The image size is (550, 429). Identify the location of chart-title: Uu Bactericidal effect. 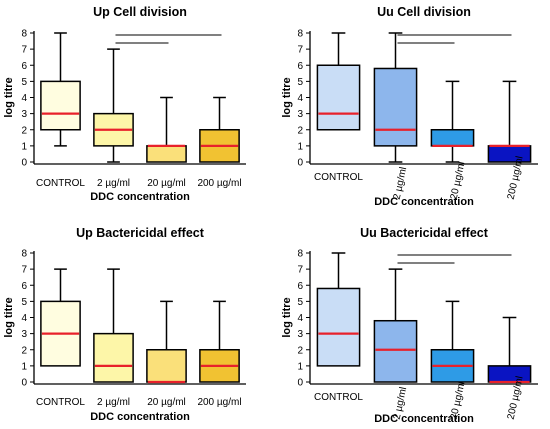
(424, 233).